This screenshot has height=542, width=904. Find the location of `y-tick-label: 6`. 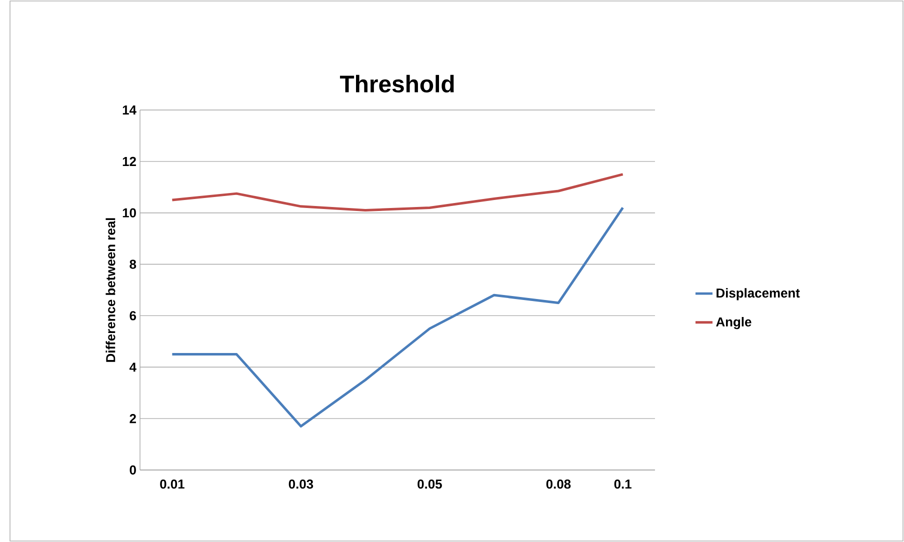

y-tick-label: 6 is located at coordinates (133, 315).